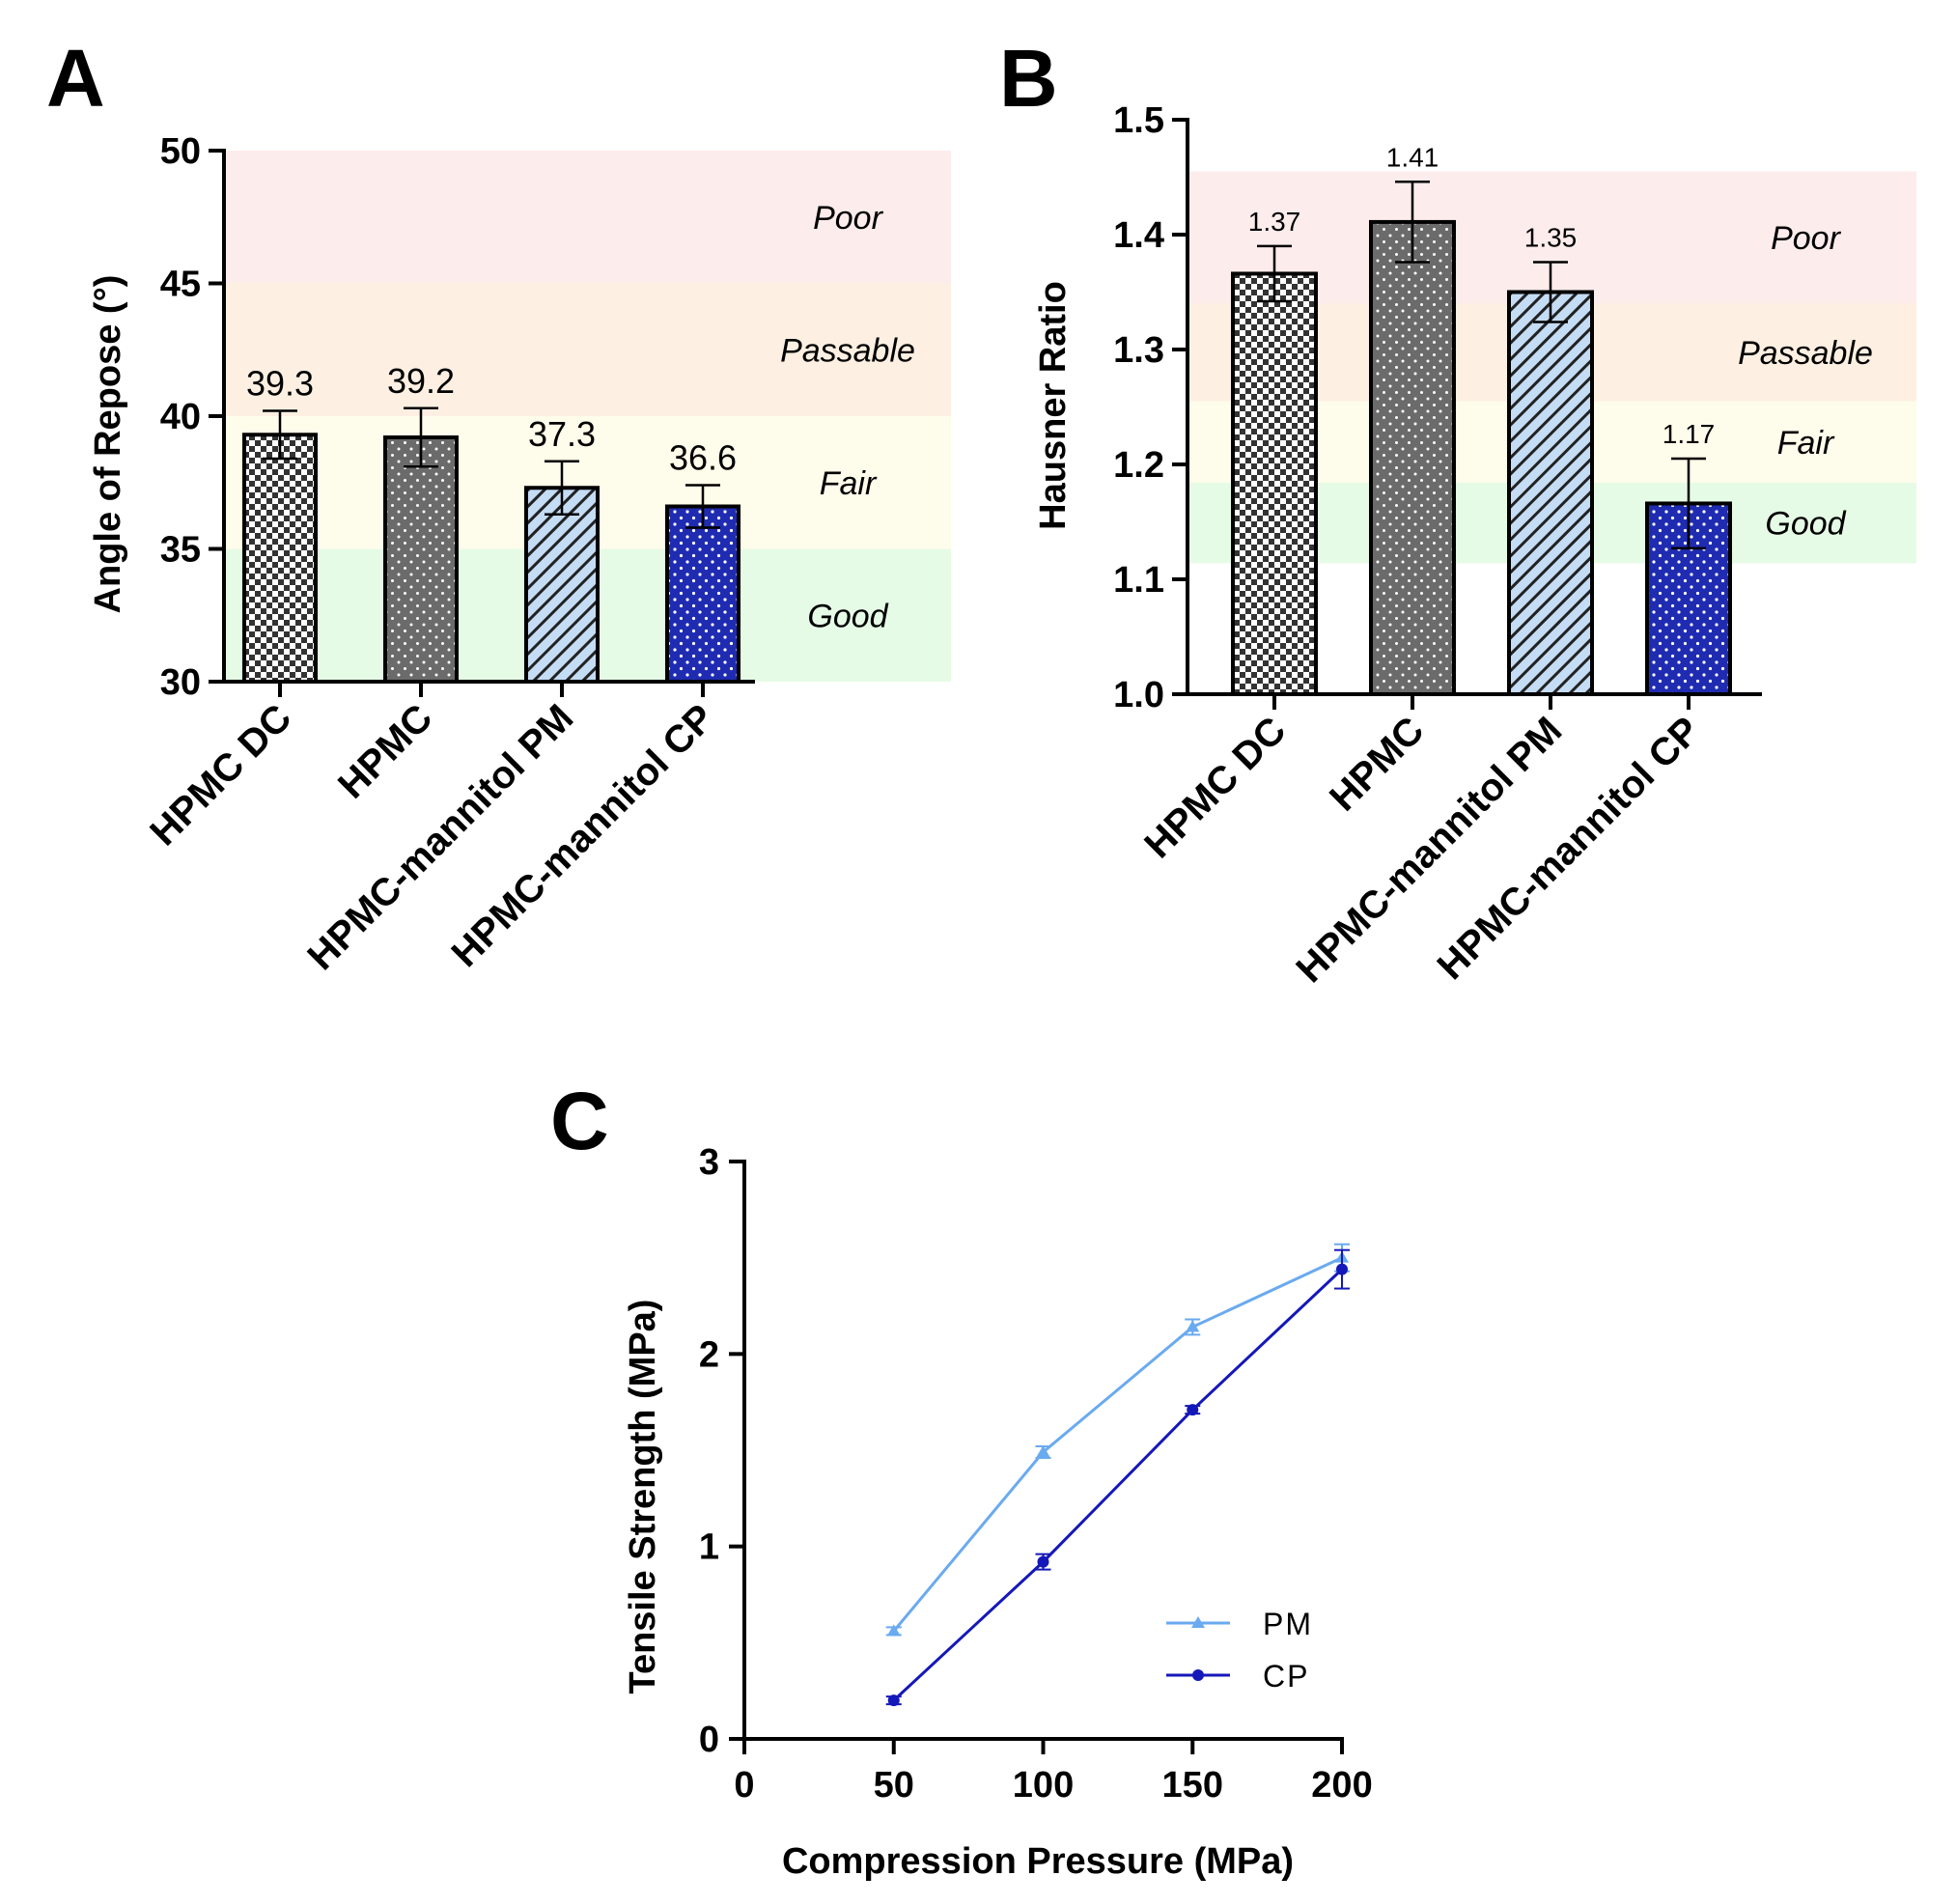  Describe the element at coordinates (1053, 406) in the screenshot. I see `chart-b-ylabel: Hausner Ratio` at that location.